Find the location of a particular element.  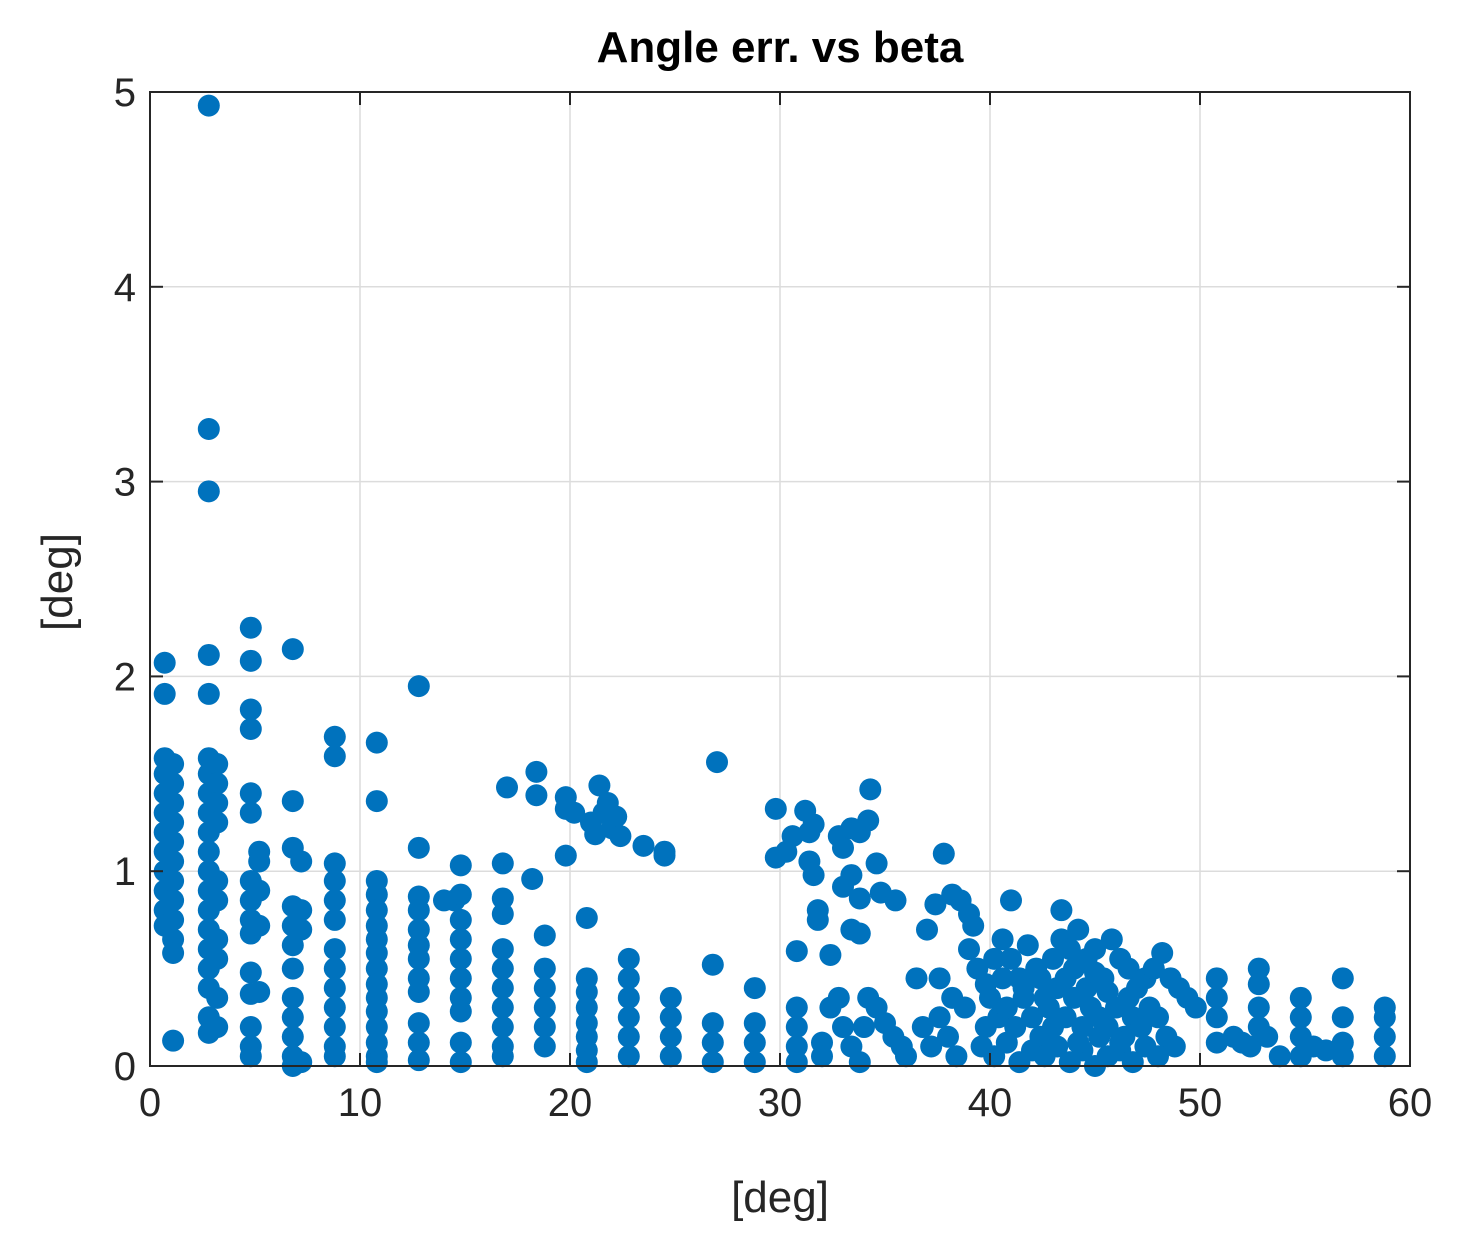

x-axis-tick-labels: 0 10 20 30 40 50 60 is located at coordinates (785, 1103).